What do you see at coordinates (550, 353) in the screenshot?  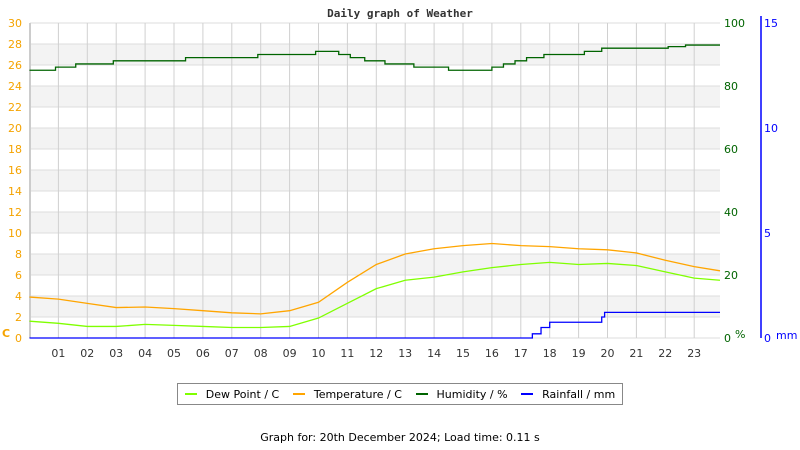 I see `x-tick-label: 18` at bounding box center [550, 353].